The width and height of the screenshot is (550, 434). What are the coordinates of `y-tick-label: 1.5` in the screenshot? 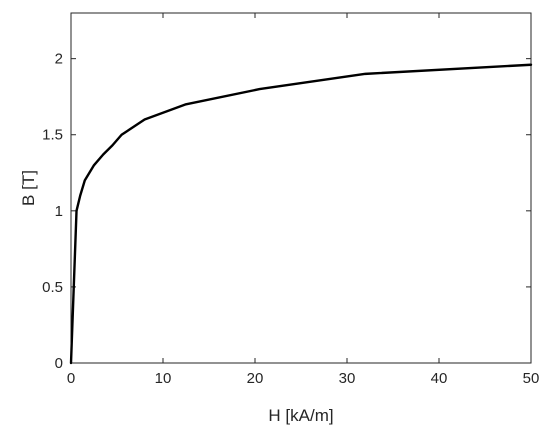 It's located at (52, 135).